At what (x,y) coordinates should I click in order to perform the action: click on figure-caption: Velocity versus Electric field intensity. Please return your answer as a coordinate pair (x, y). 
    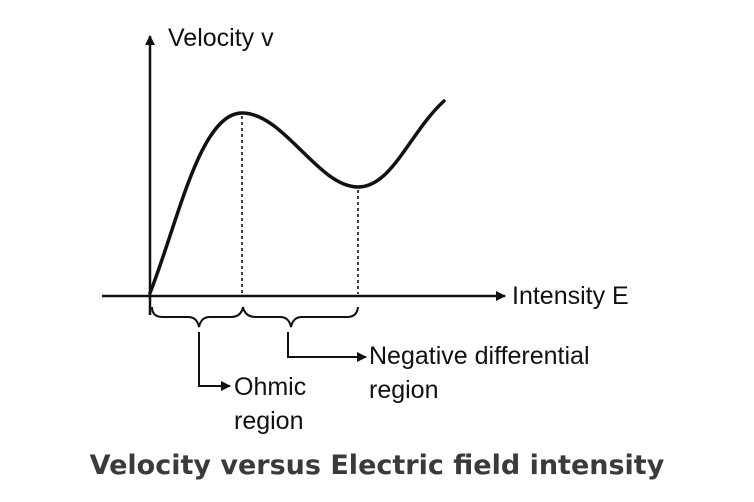
    Looking at the image, I should click on (377, 465).